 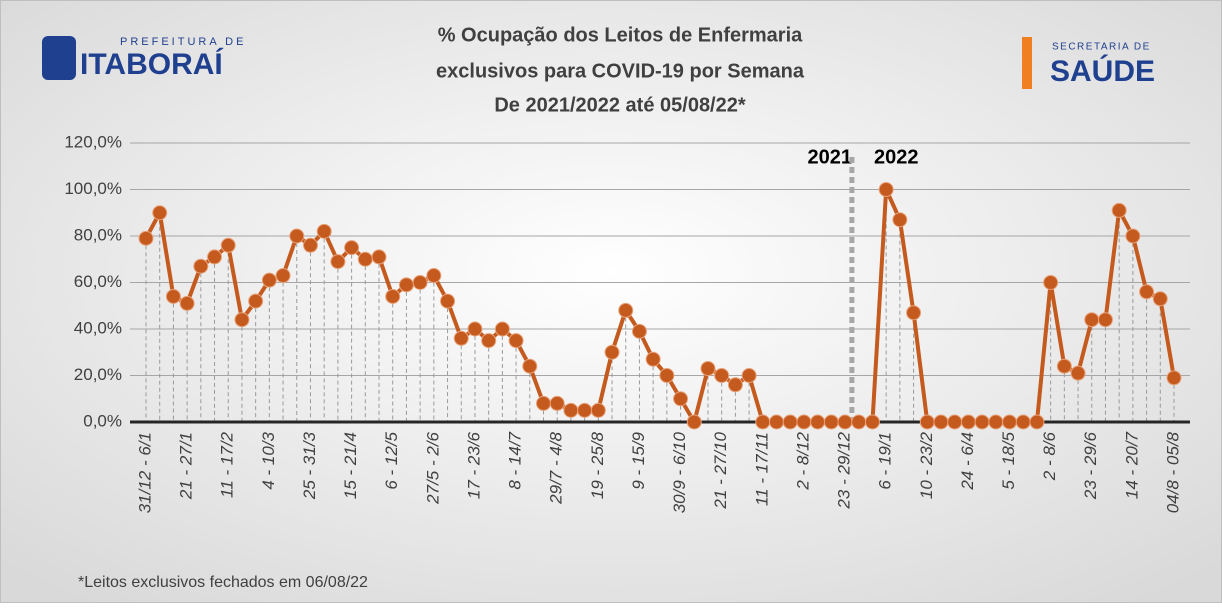 What do you see at coordinates (186, 466) in the screenshot?
I see `x-tick-label: 21 - 27/1` at bounding box center [186, 466].